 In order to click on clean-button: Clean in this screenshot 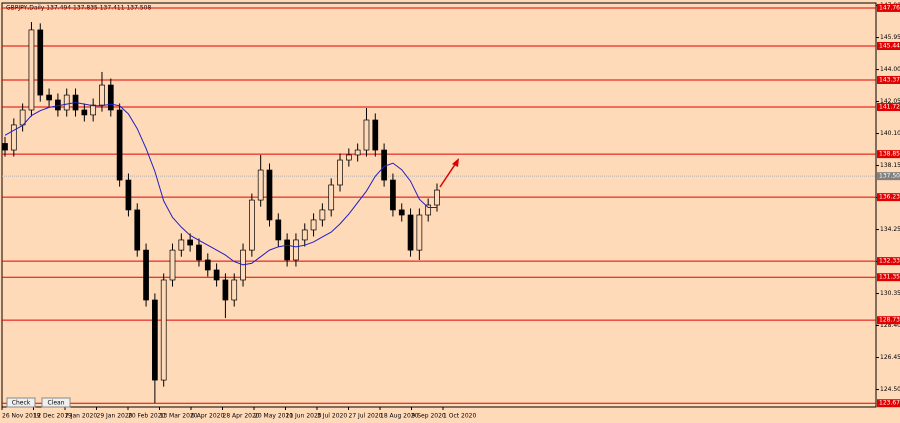, I will do `click(56, 402)`.